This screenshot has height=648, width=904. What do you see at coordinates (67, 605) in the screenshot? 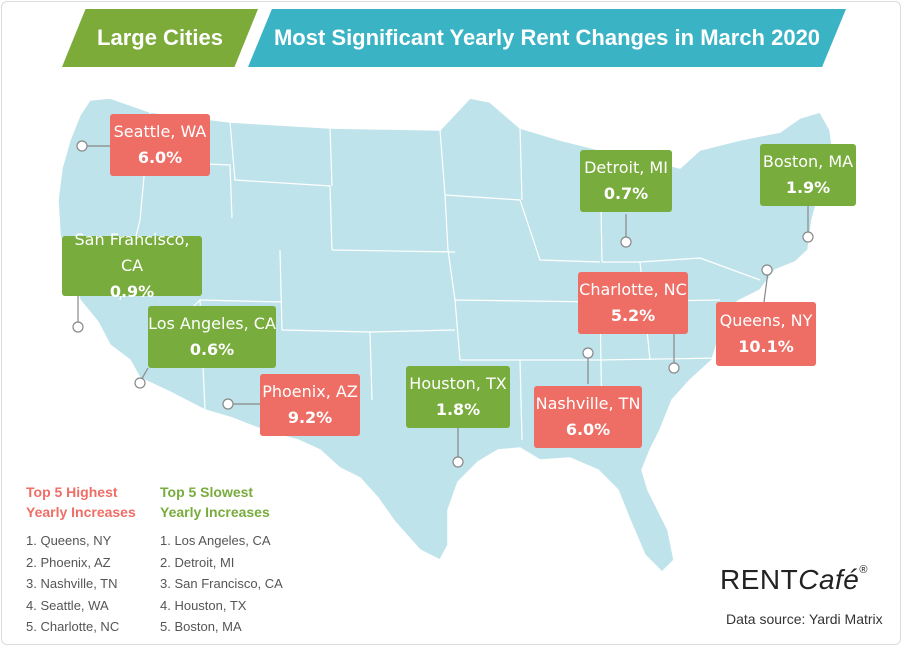
I see `list-item: 4. Seattle, WA` at bounding box center [67, 605].